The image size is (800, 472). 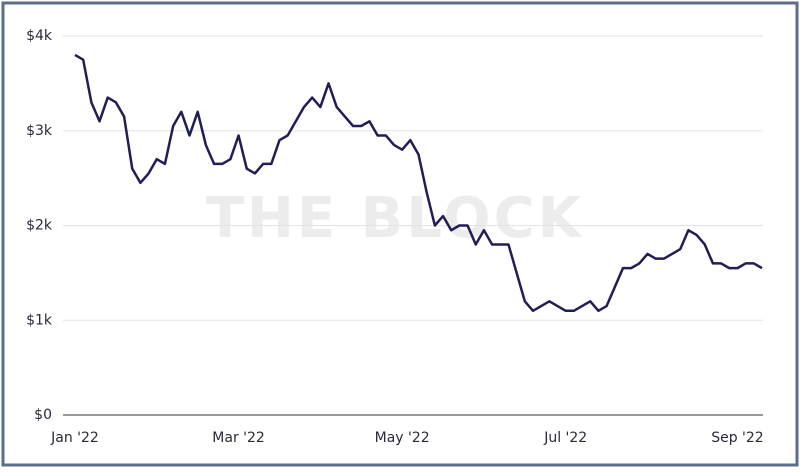 I want to click on y-tick-label: $1k, so click(x=39, y=320).